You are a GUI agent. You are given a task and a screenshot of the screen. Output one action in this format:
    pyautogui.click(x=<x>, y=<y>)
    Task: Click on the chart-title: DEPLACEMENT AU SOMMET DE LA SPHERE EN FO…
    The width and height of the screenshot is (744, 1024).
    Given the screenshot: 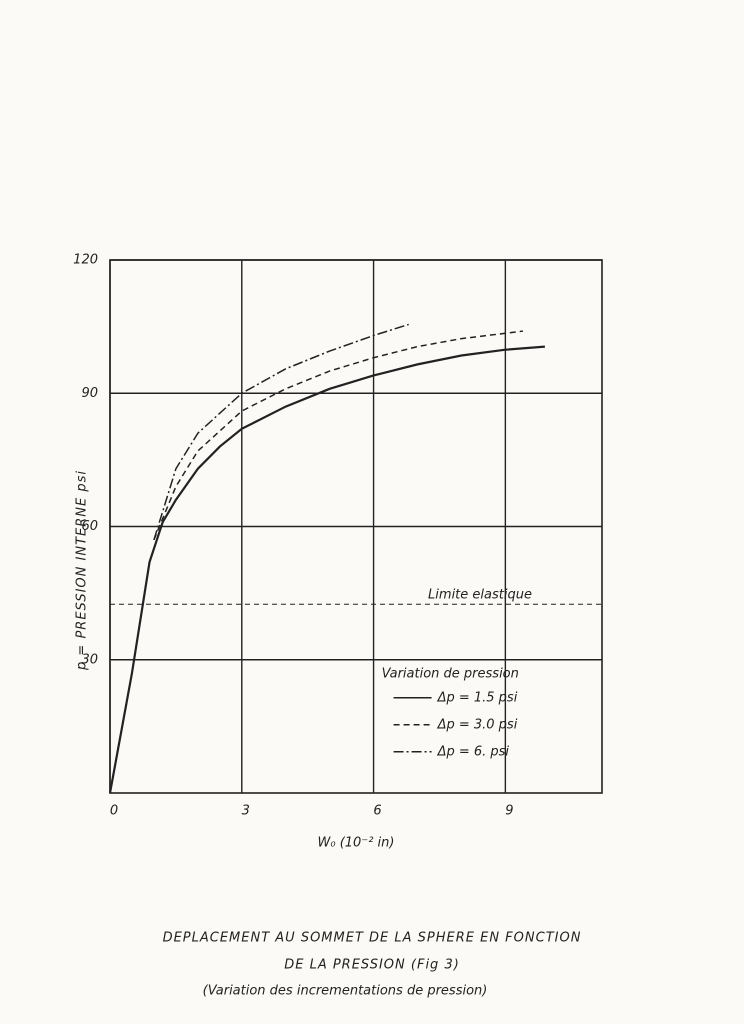 What is the action you would take?
    pyautogui.click(x=372, y=938)
    